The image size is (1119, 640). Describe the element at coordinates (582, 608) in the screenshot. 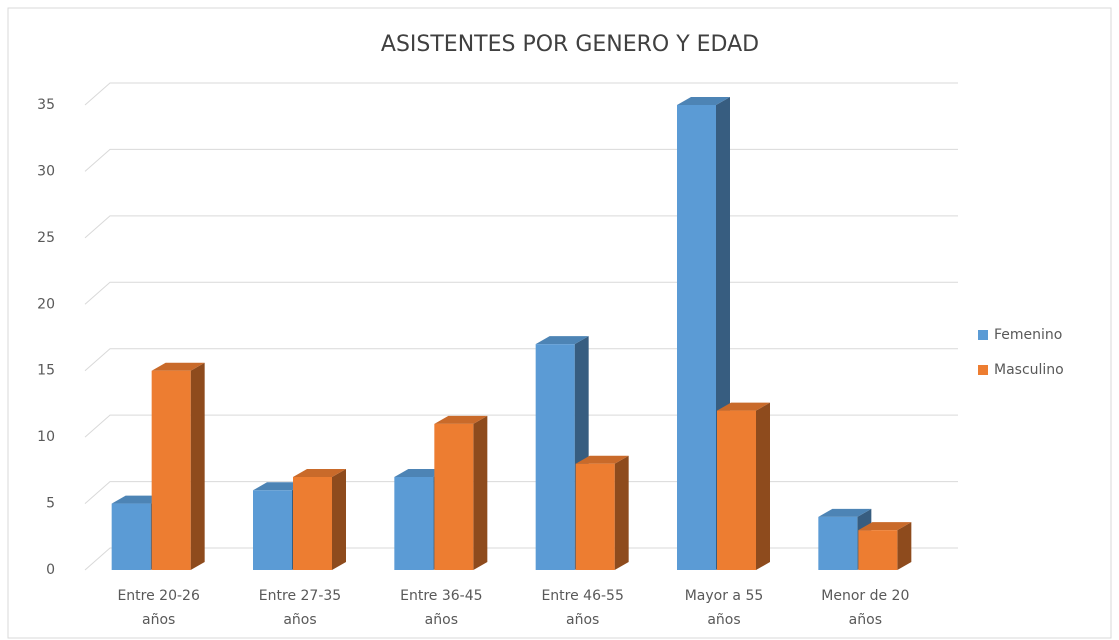

I see `x-tick-label: Entre 46-55 años` at that location.